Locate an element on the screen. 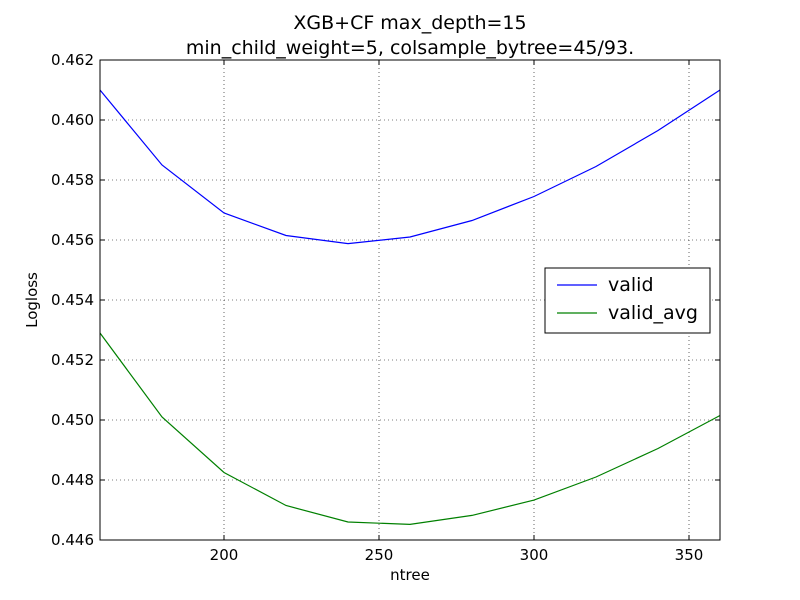 The height and width of the screenshot is (600, 800). y-tick-label: 0.448 is located at coordinates (72, 480).